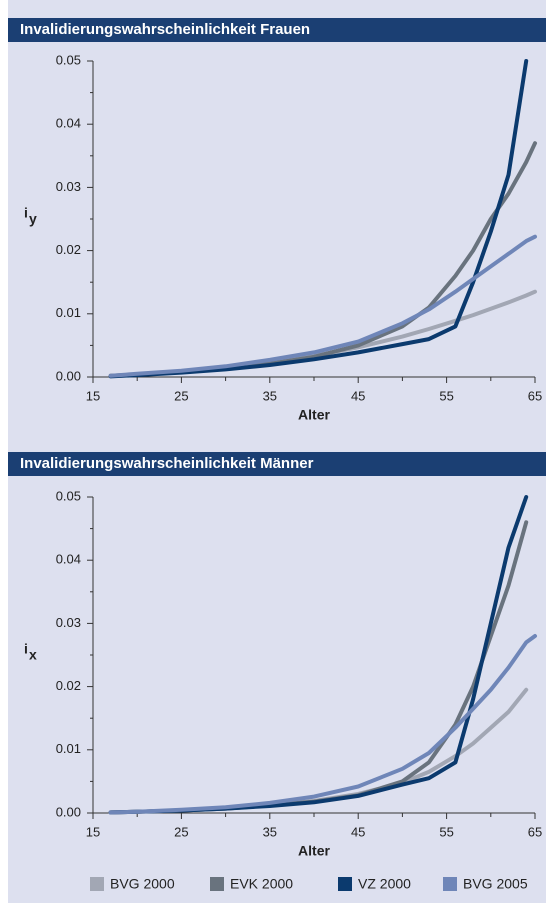 The height and width of the screenshot is (903, 546). I want to click on legend-label: VZ 2000, so click(384, 884).